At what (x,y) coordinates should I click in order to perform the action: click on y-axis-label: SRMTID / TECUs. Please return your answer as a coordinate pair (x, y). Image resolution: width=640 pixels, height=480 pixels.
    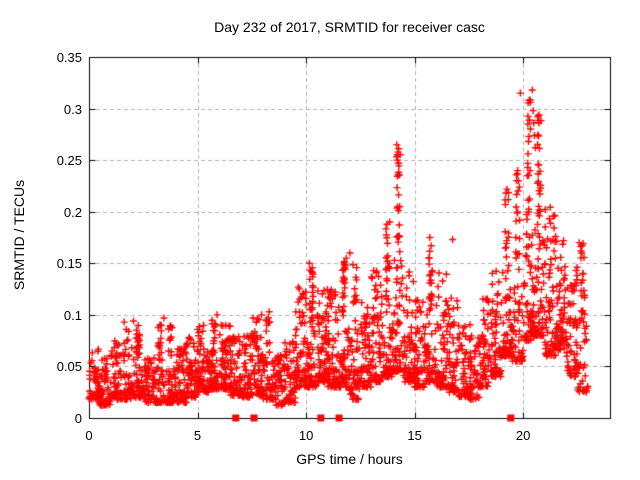
    Looking at the image, I should click on (19, 235).